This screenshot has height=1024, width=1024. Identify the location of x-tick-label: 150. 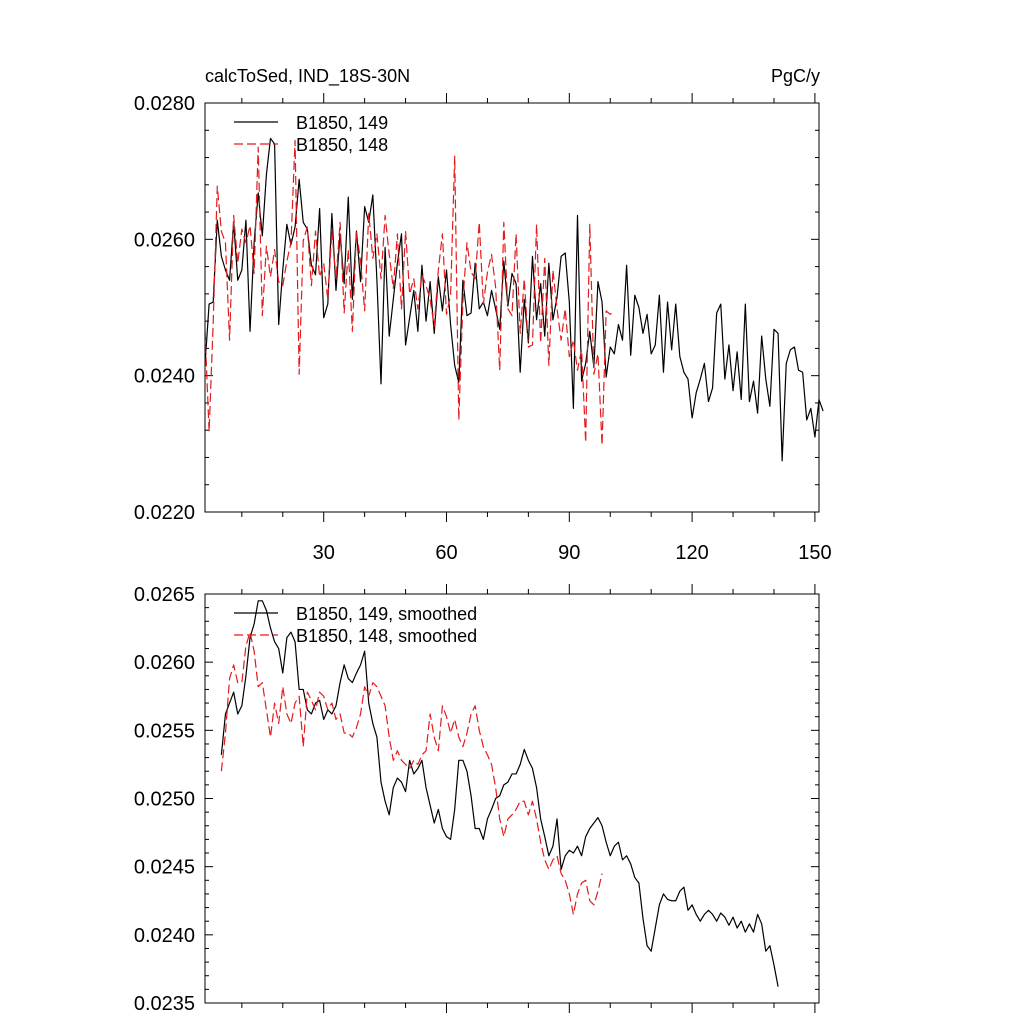
(814, 553).